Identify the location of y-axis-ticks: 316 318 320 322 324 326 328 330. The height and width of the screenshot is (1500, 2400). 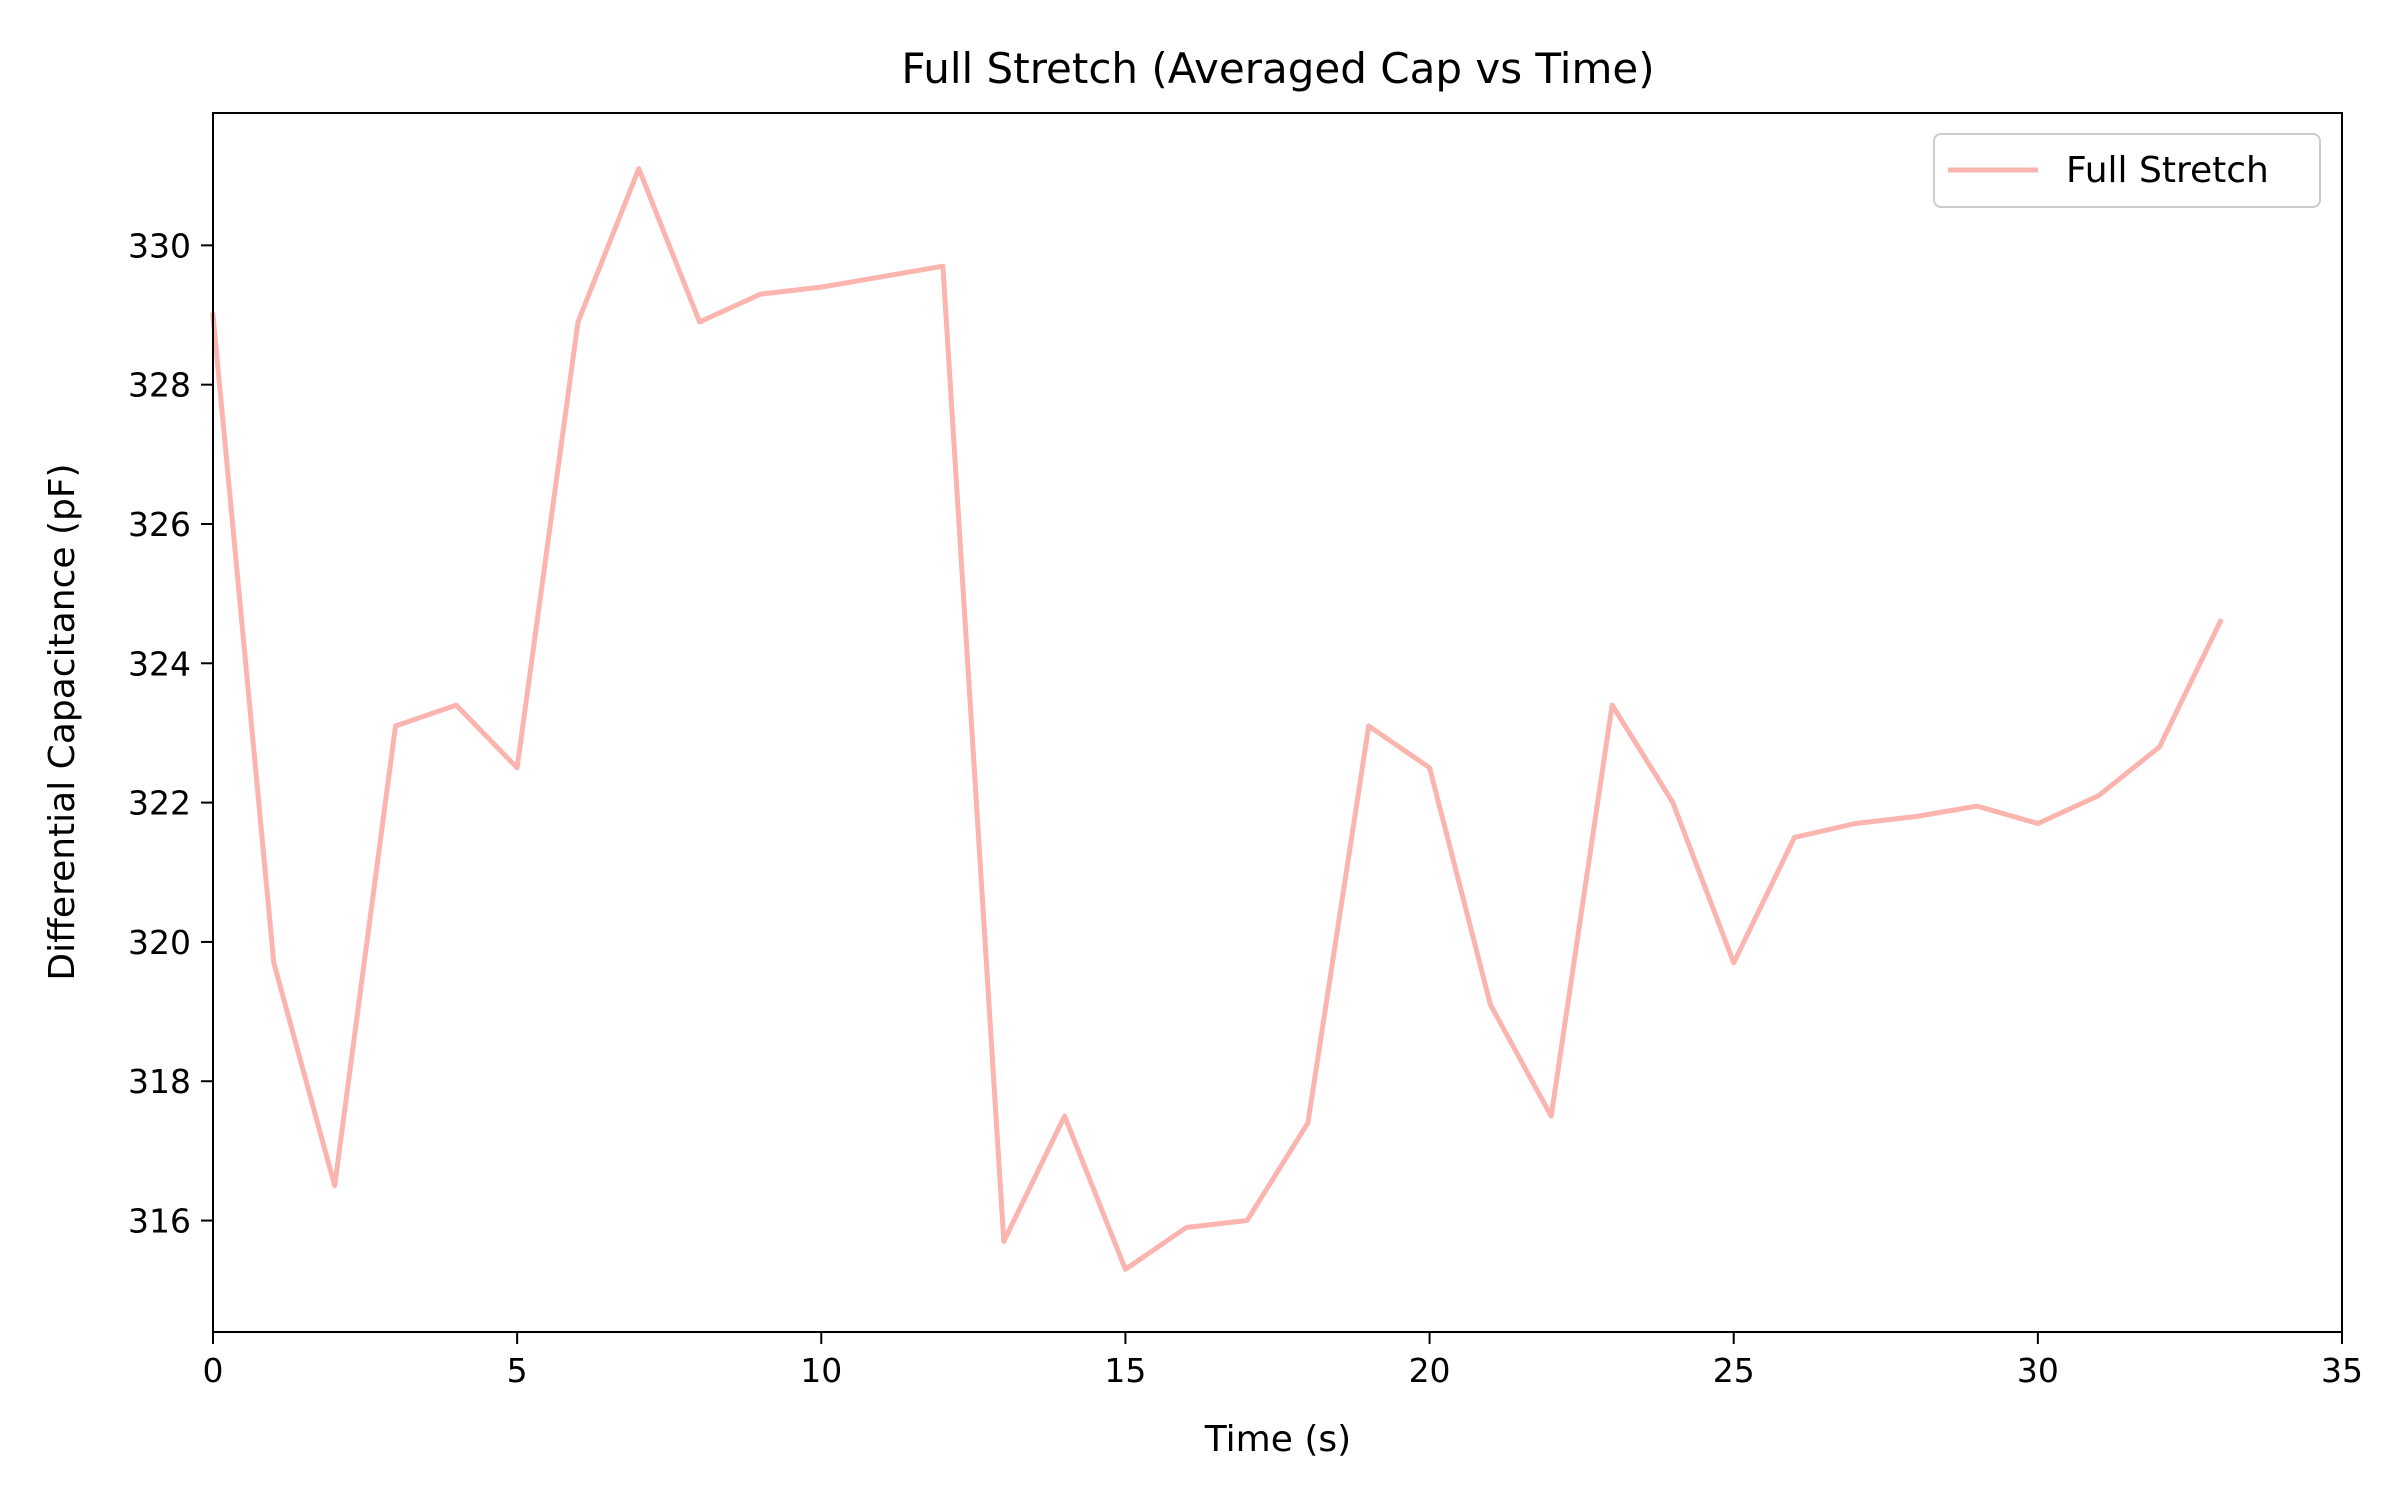
(170, 733).